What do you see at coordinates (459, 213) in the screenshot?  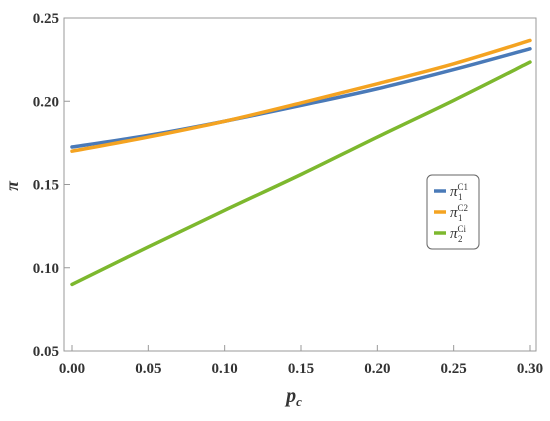 I see `legend-label-2: πC2 1` at bounding box center [459, 213].